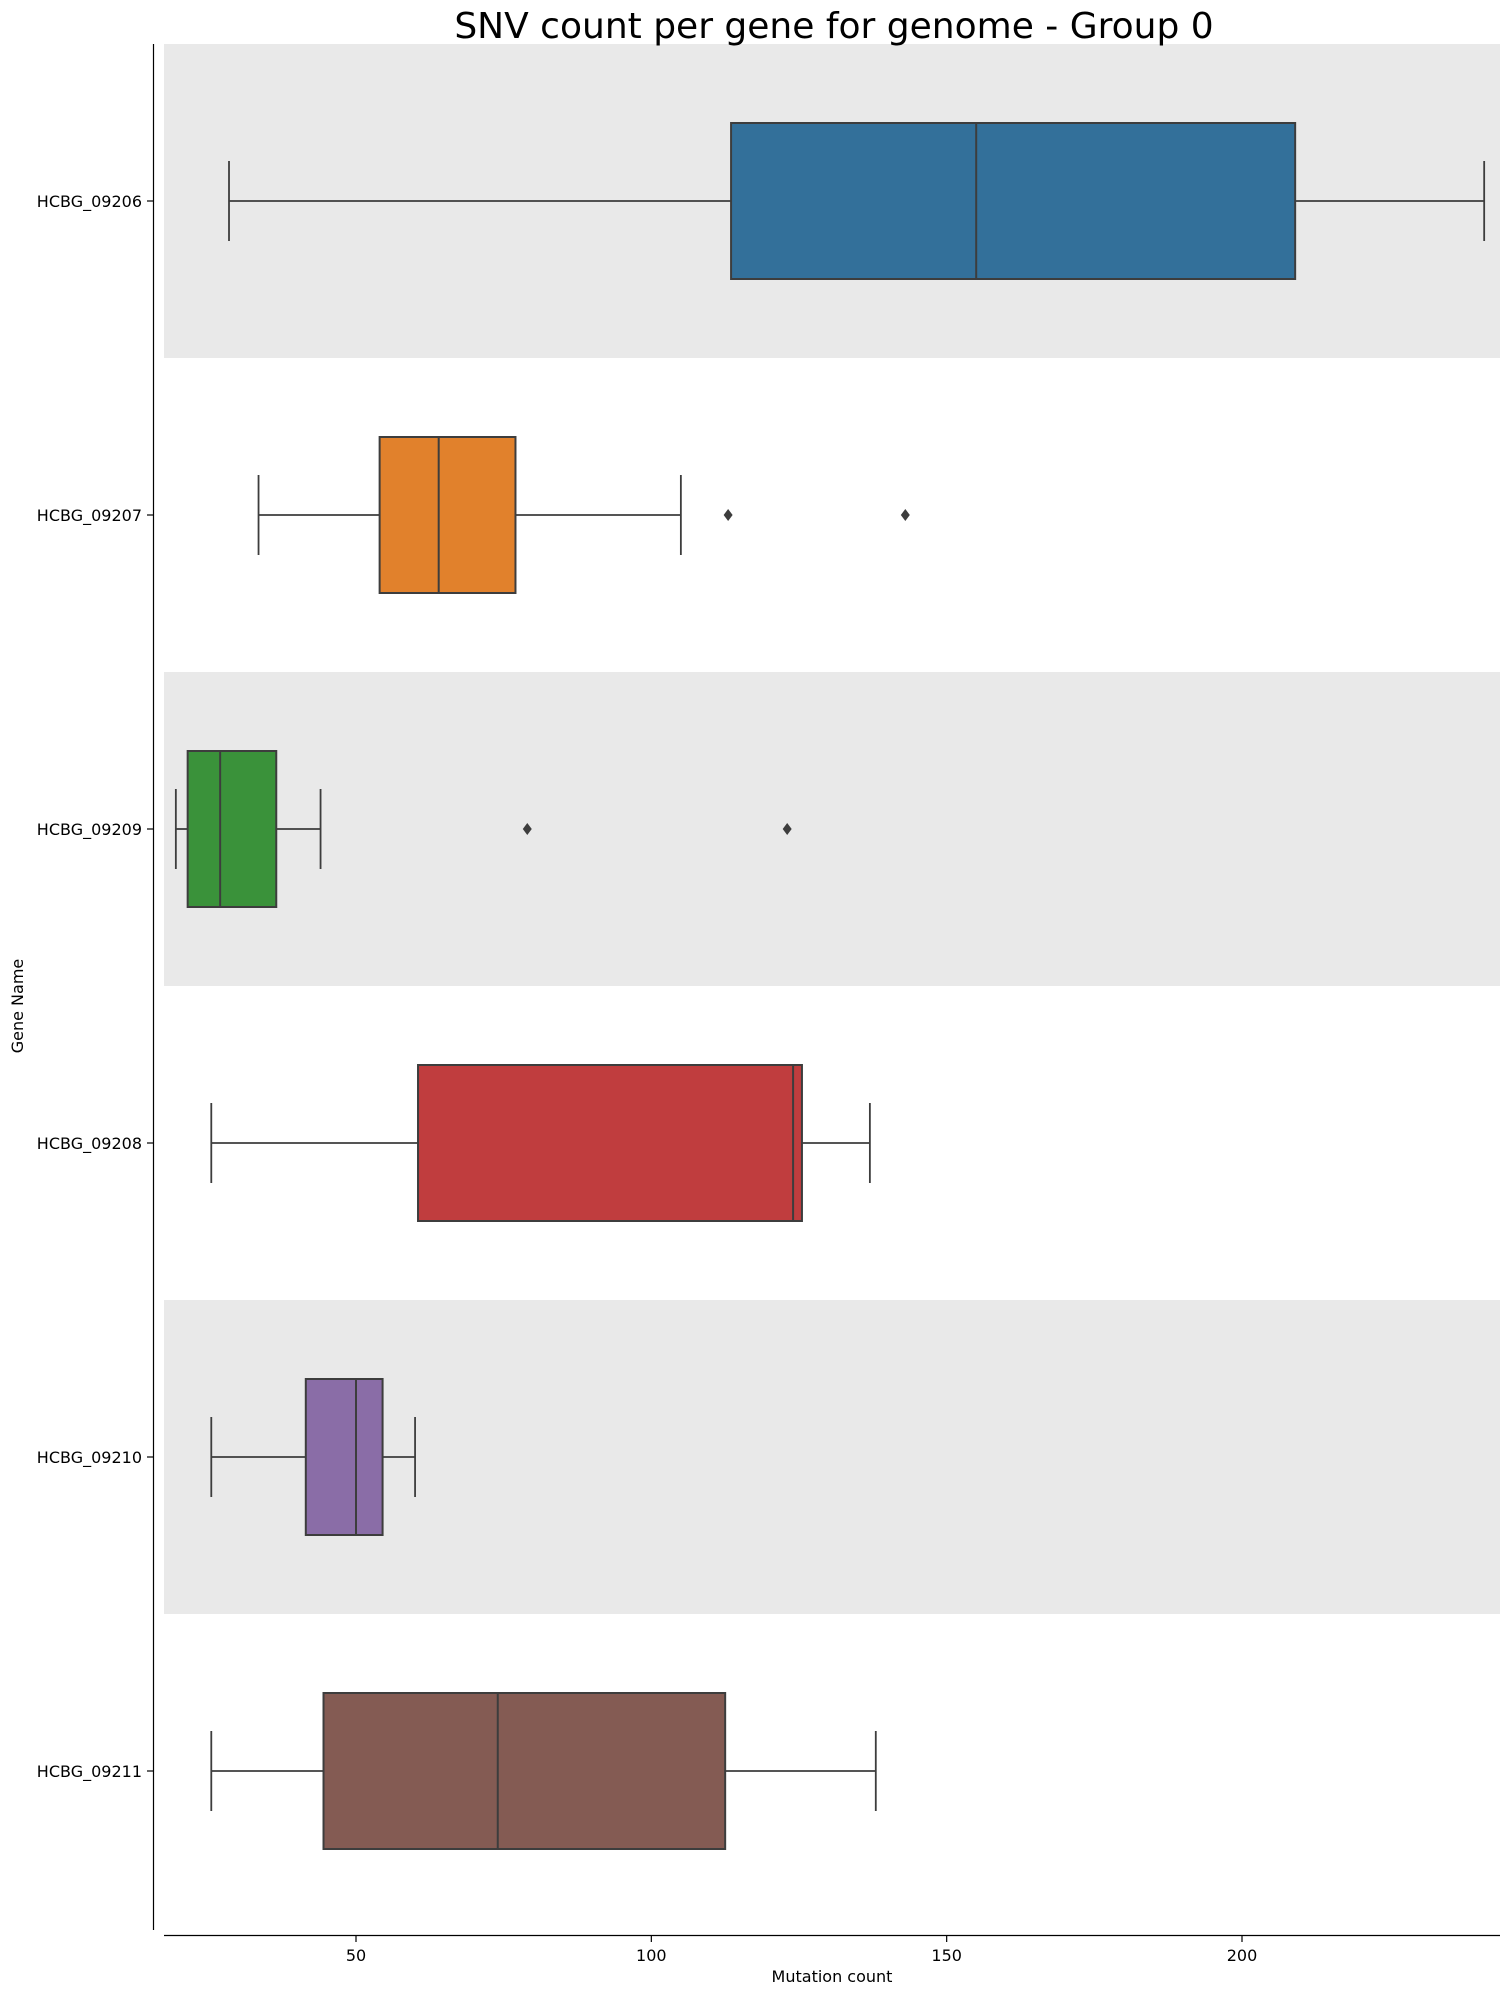  What do you see at coordinates (89, 516) in the screenshot?
I see `y-tick-label-hcbg-09207: HCBG_09207` at bounding box center [89, 516].